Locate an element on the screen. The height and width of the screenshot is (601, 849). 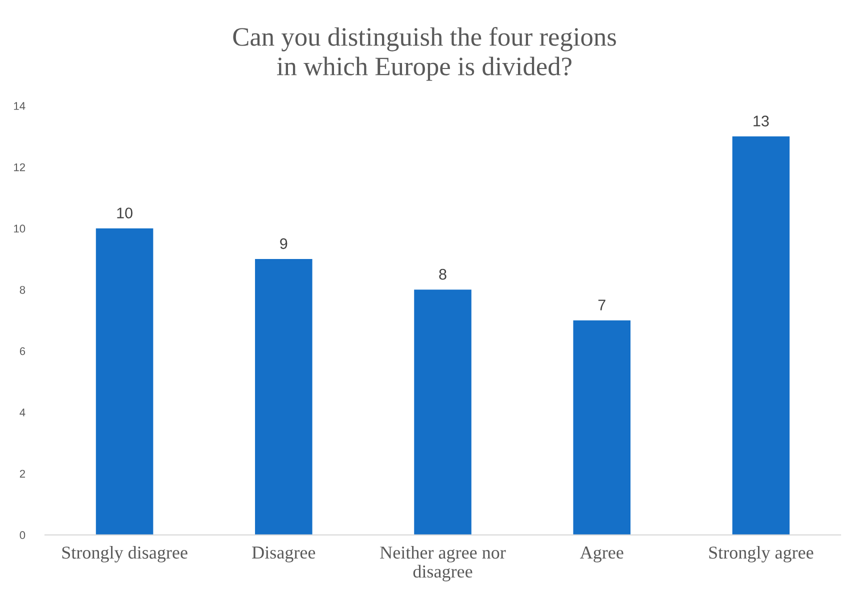
data-label: 8 is located at coordinates (442, 274).